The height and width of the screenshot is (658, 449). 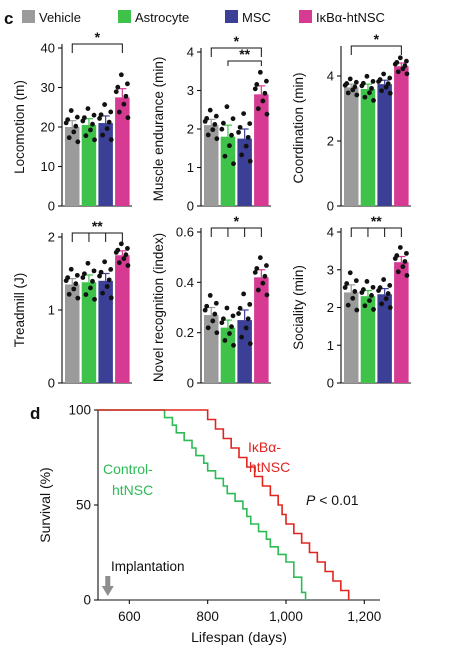 What do you see at coordinates (107, 591) in the screenshot?
I see `implantation-arrow-head` at bounding box center [107, 591].